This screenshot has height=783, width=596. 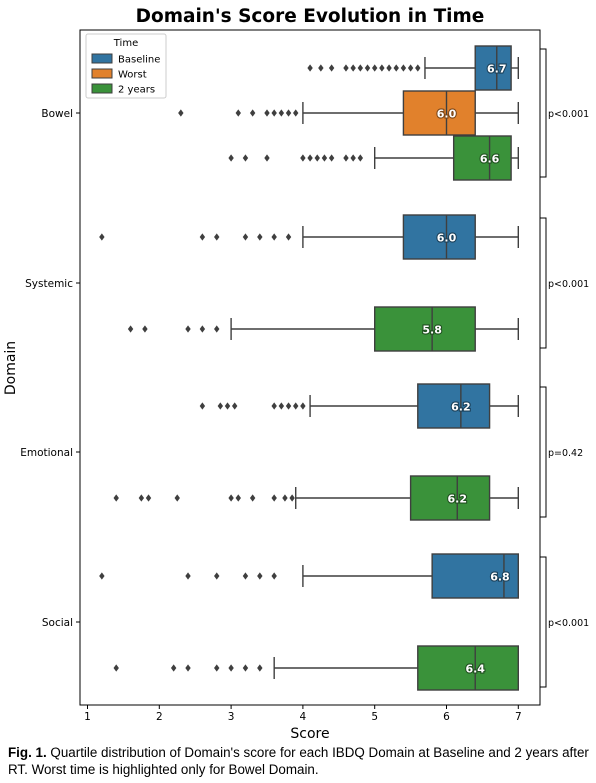 I want to click on x-tick-label: 1, so click(x=87, y=717).